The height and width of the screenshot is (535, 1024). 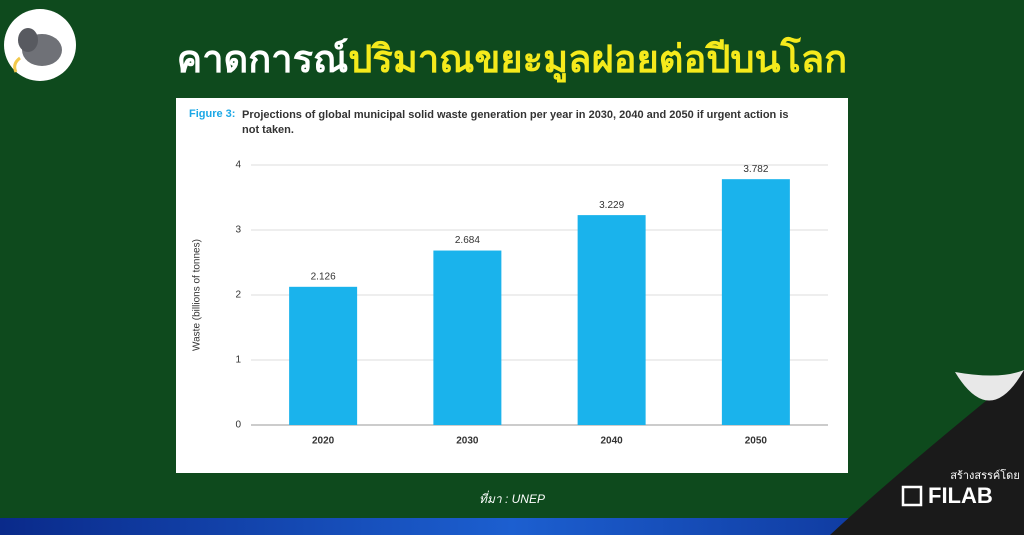 I want to click on brand: FILAB, so click(x=960, y=495).